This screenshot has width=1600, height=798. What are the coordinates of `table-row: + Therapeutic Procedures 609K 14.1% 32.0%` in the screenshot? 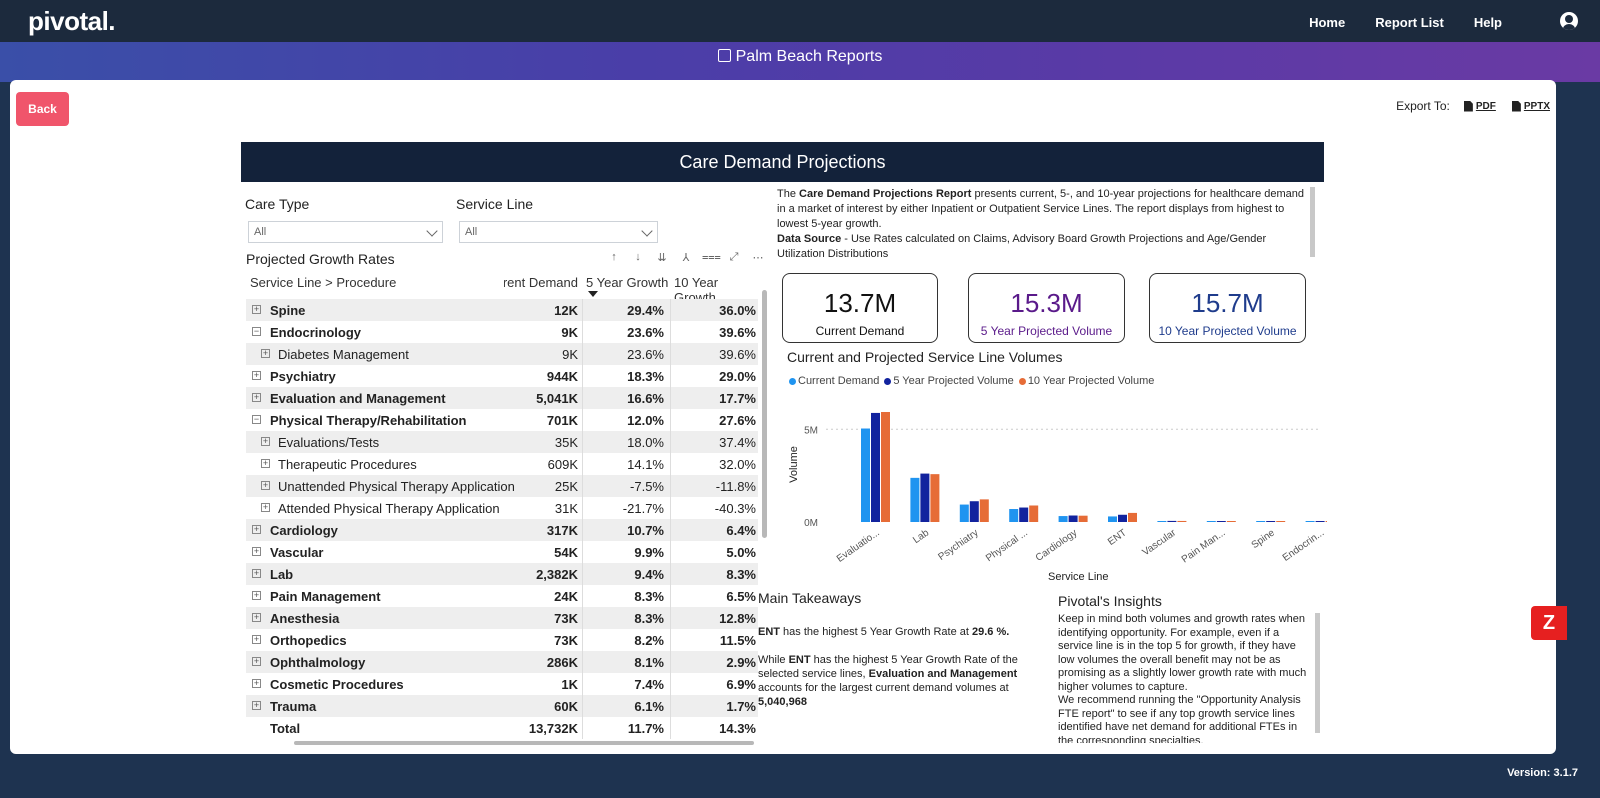 It's located at (502, 464).